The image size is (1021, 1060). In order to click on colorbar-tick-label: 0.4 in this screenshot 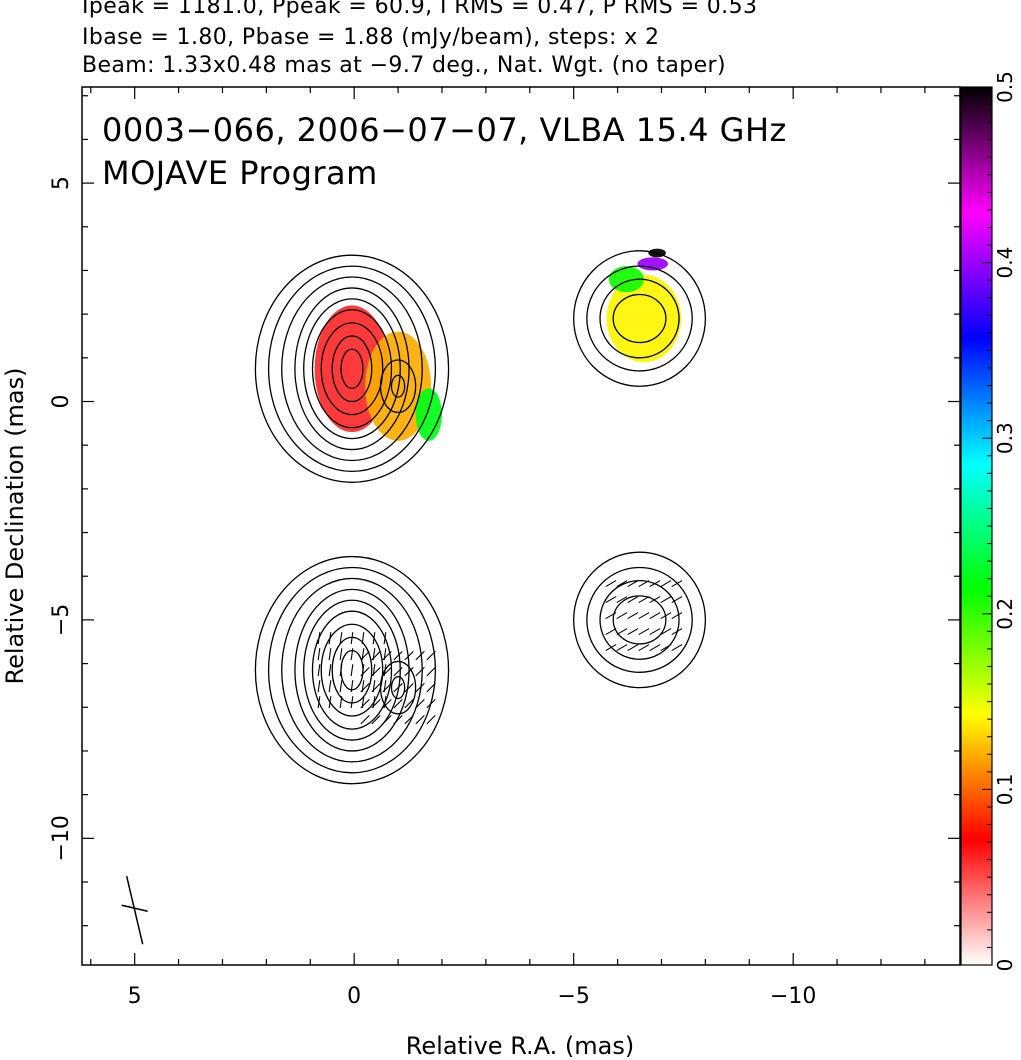, I will do `click(1005, 263)`.